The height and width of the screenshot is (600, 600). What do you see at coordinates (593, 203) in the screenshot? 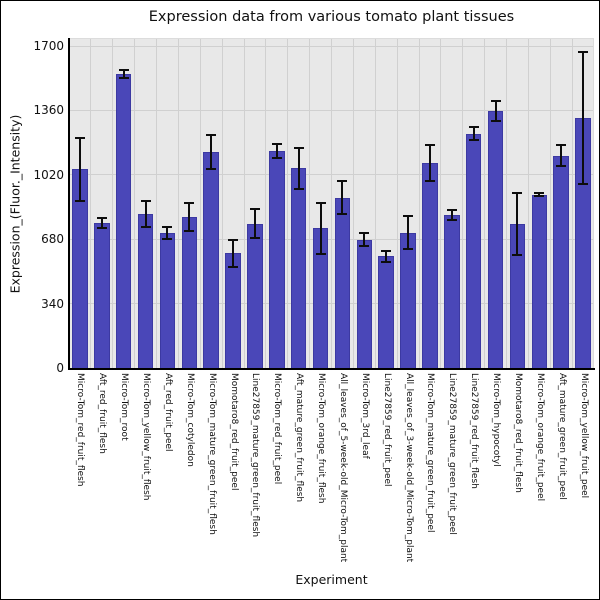
I see `plot-right-edge` at bounding box center [593, 203].